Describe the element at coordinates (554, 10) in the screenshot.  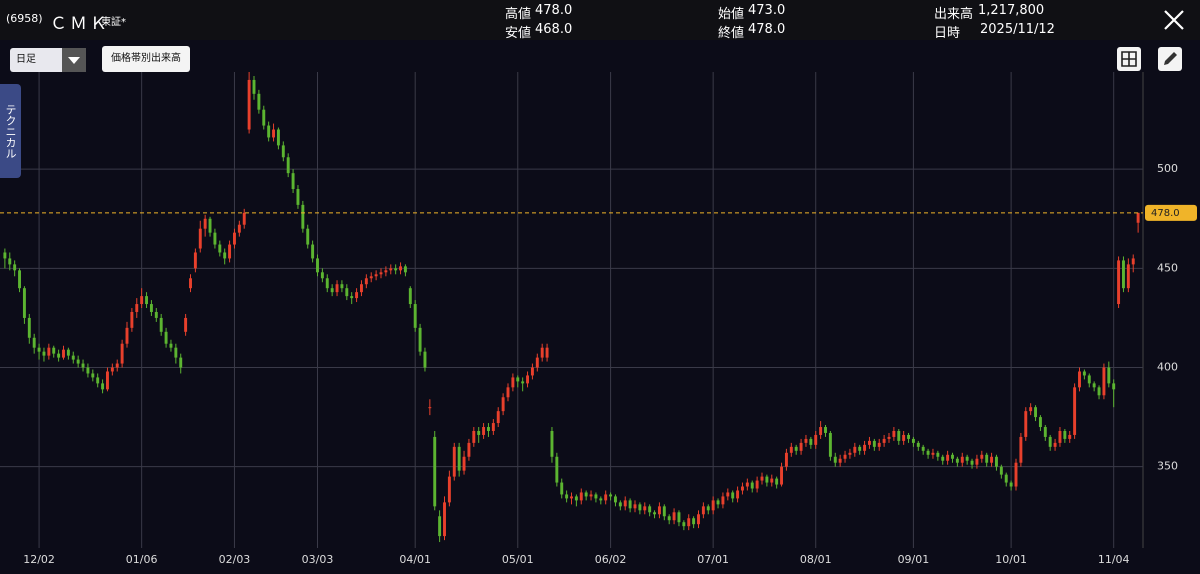
I see `high-value: 478.0` at that location.